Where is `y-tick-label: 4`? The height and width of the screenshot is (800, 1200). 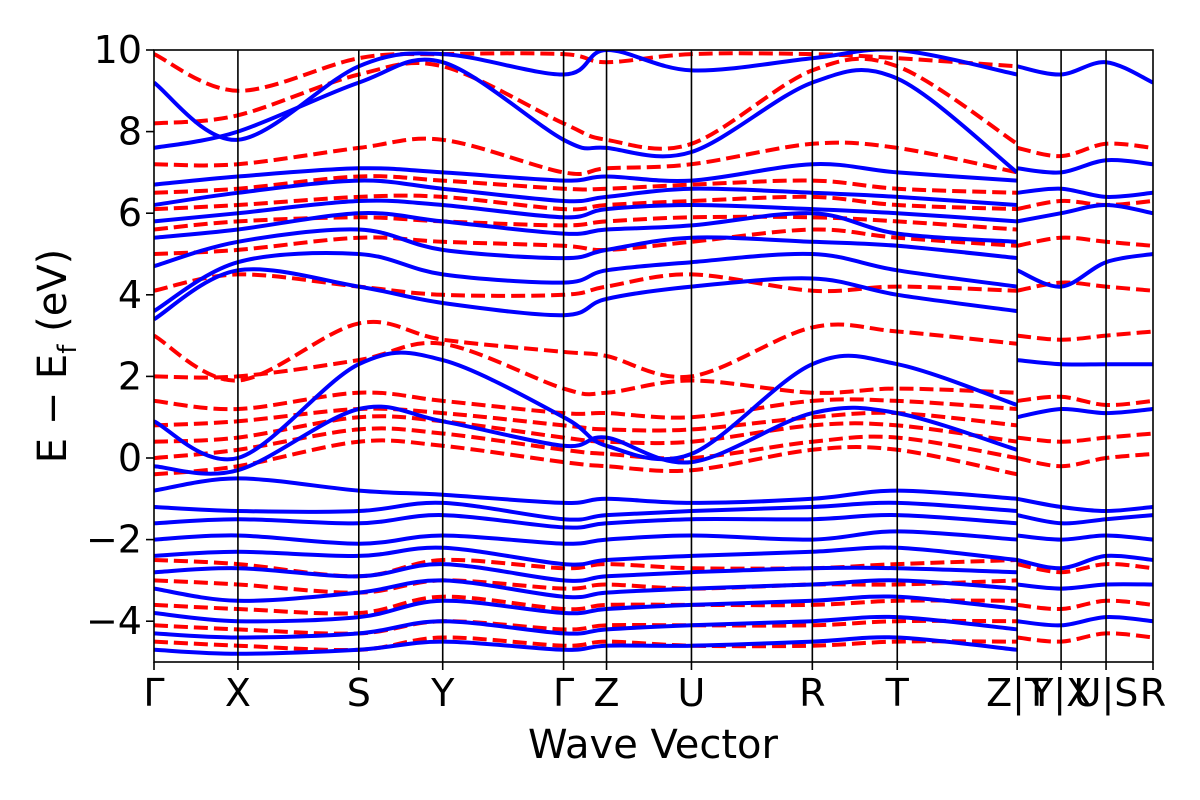
y-tick-label: 4 is located at coordinates (130, 295).